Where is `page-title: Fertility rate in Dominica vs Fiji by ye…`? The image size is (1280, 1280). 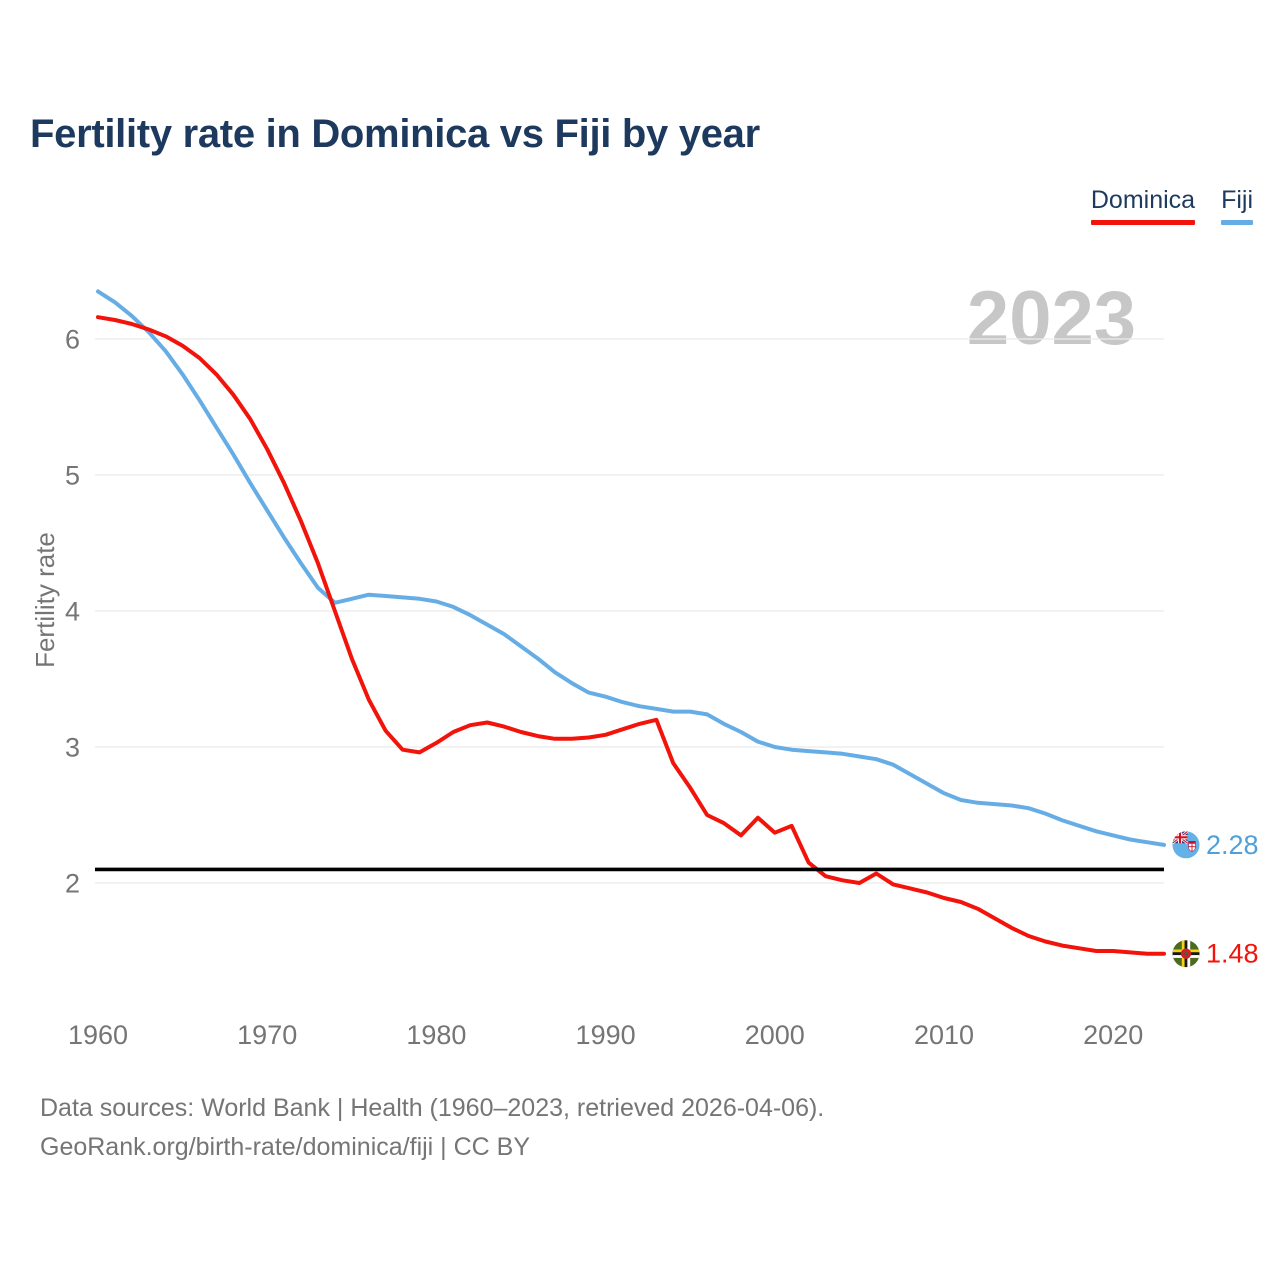 page-title: Fertility rate in Dominica vs Fiji by ye… is located at coordinates (395, 134).